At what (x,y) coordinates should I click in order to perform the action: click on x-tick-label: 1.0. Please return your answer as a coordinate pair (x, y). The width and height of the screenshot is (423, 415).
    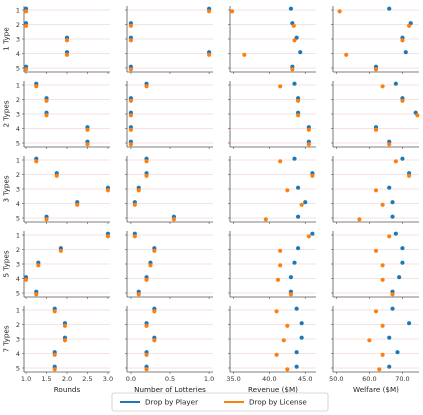
    Looking at the image, I should click on (209, 379).